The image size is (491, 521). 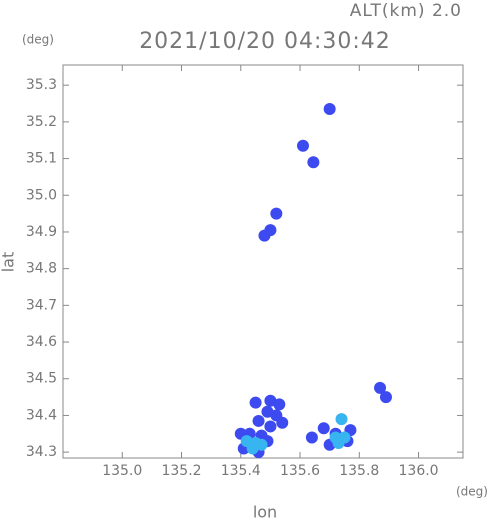 What do you see at coordinates (41, 159) in the screenshot?
I see `y-tick-label: 35.1` at bounding box center [41, 159].